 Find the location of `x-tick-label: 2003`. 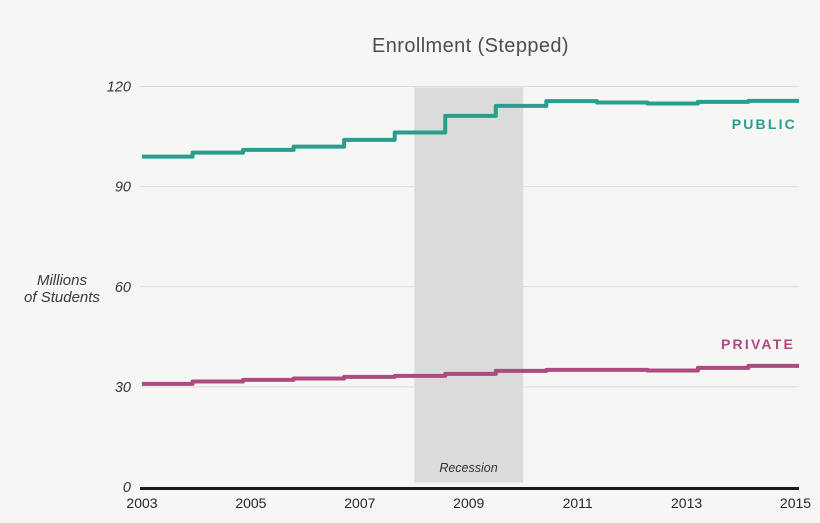

x-tick-label: 2003 is located at coordinates (141, 503).